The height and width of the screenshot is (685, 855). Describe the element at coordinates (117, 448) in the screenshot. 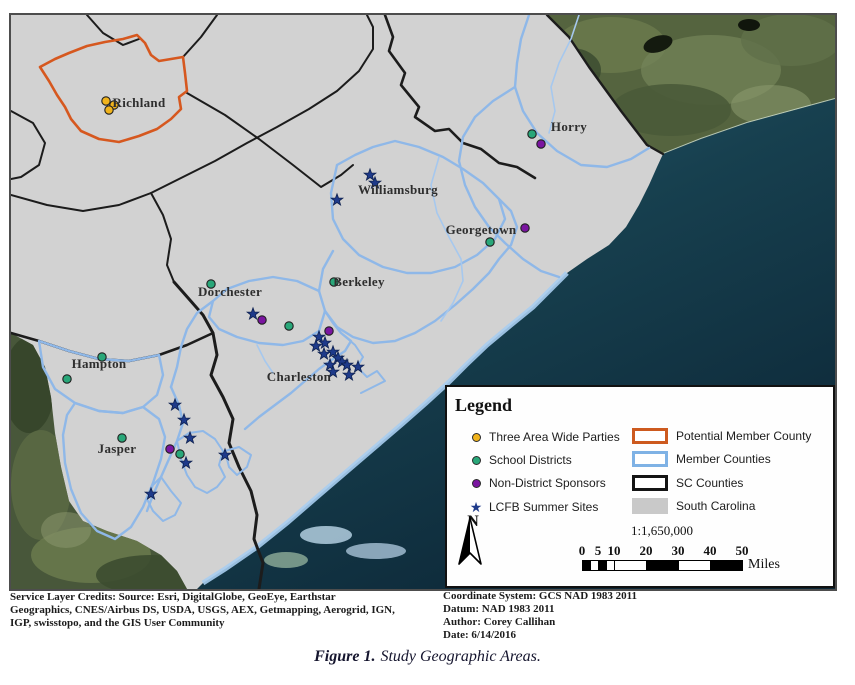

I see `county-label-jasper: Jasper` at that location.